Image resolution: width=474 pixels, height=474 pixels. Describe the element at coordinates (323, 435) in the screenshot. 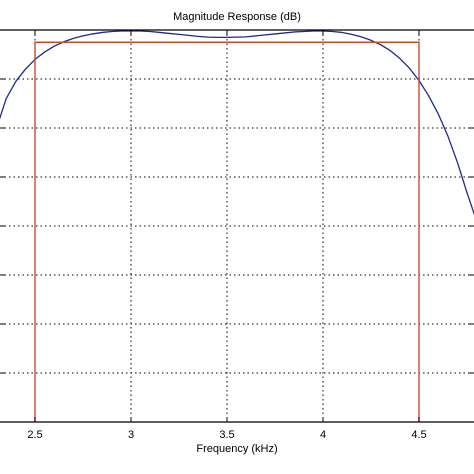

I see `x-tick-label: 4` at that location.